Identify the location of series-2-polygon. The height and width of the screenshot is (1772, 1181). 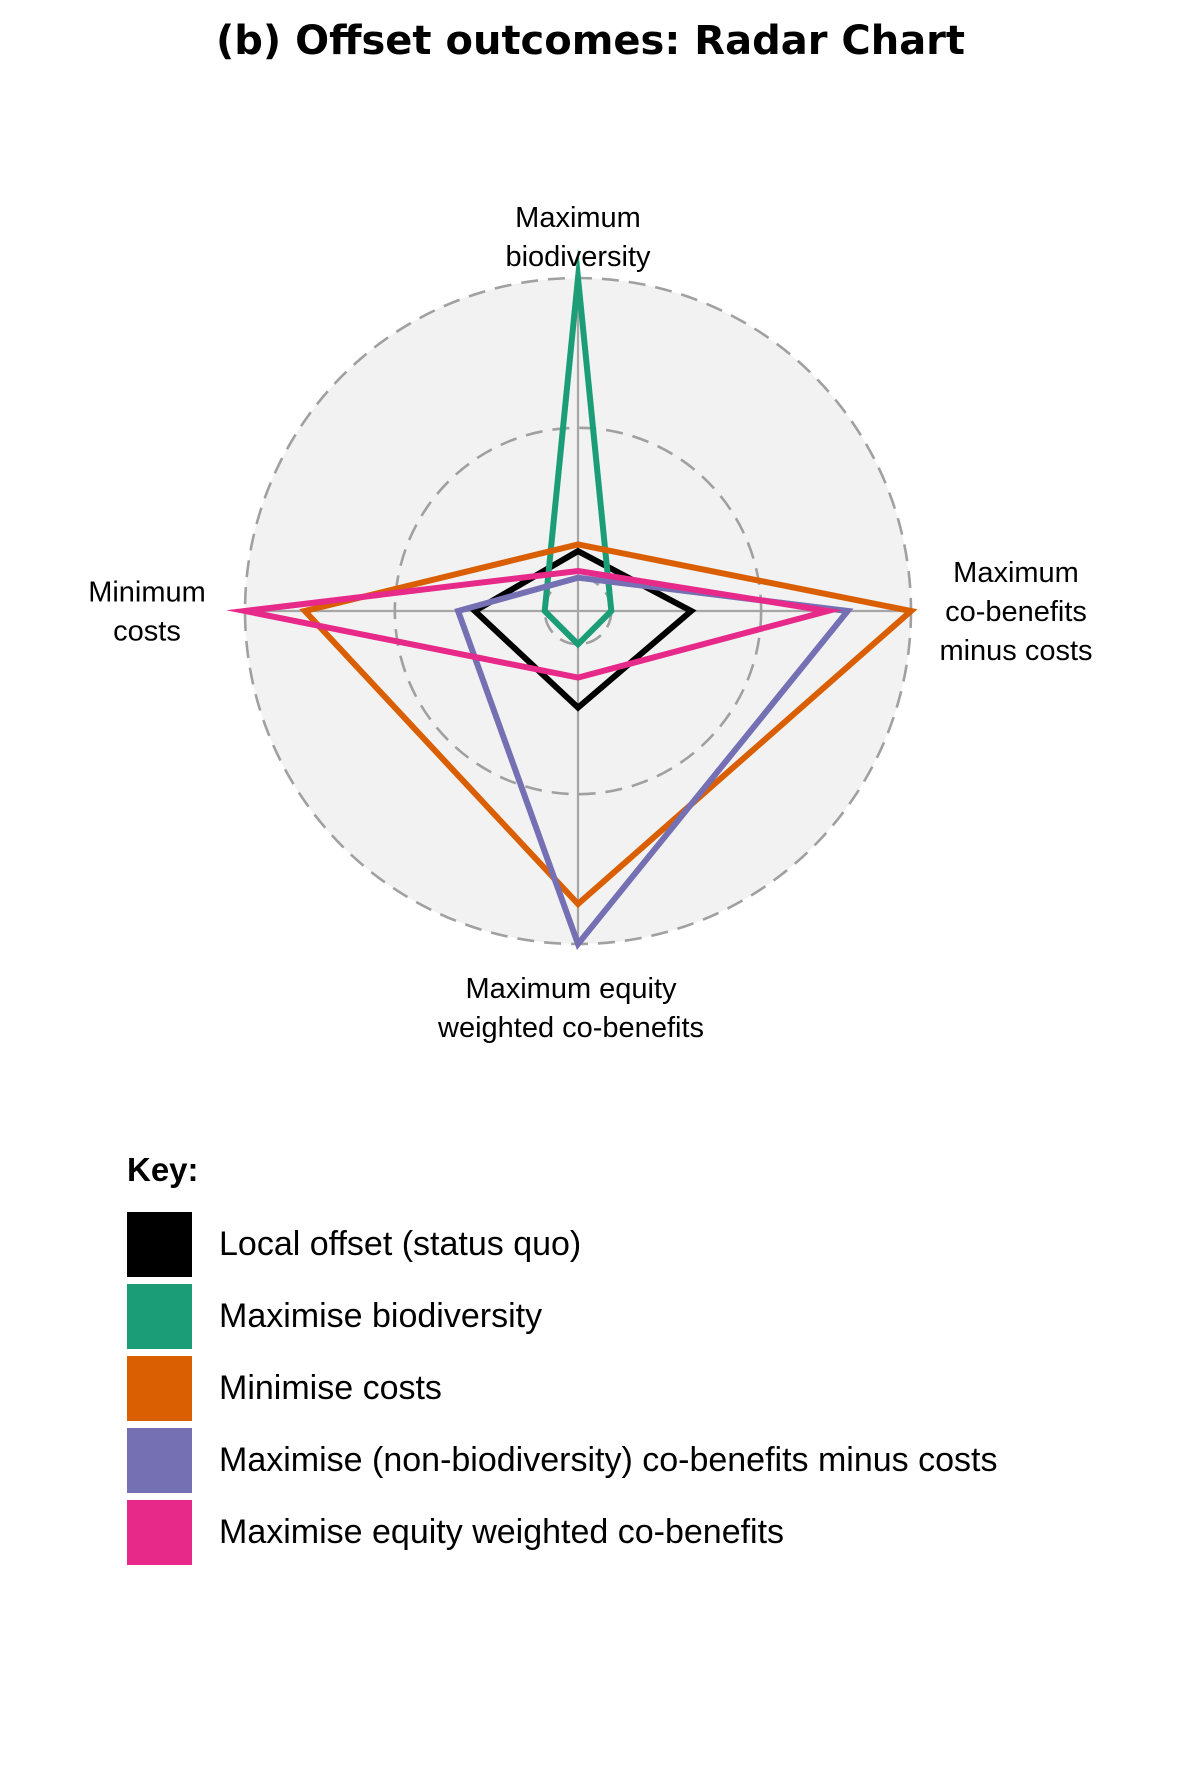
(608, 725).